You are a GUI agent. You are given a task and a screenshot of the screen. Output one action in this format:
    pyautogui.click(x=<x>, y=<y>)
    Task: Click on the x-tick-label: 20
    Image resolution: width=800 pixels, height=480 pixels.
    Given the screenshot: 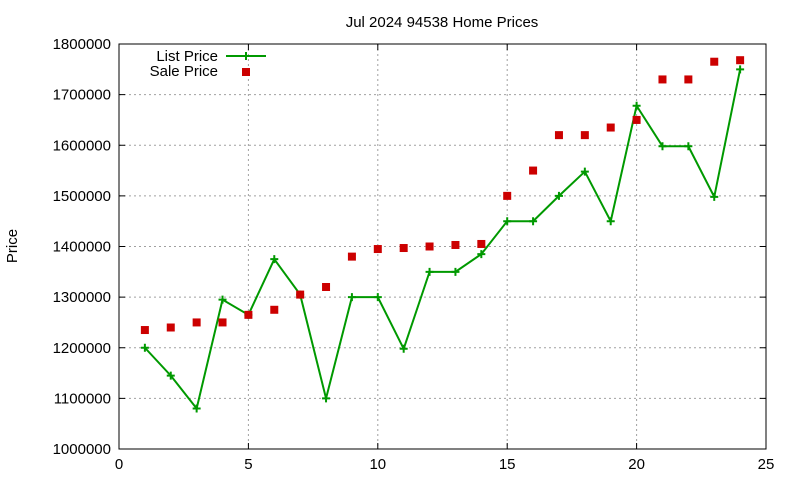 What is the action you would take?
    pyautogui.click(x=636, y=464)
    